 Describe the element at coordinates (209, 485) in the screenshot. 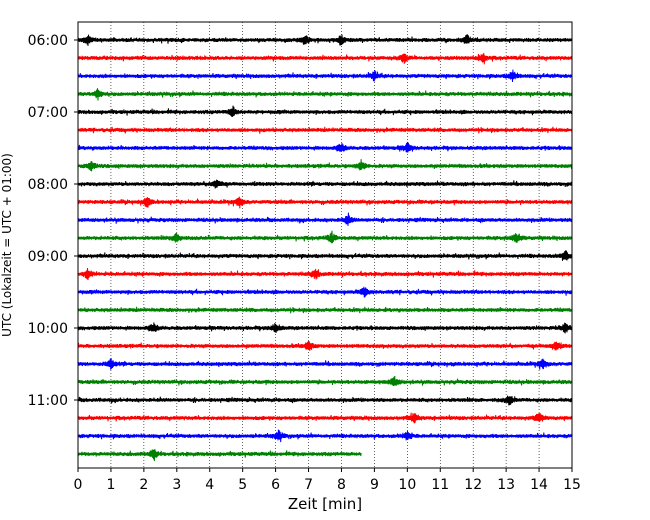

I see `x-tick-label: 4` at that location.